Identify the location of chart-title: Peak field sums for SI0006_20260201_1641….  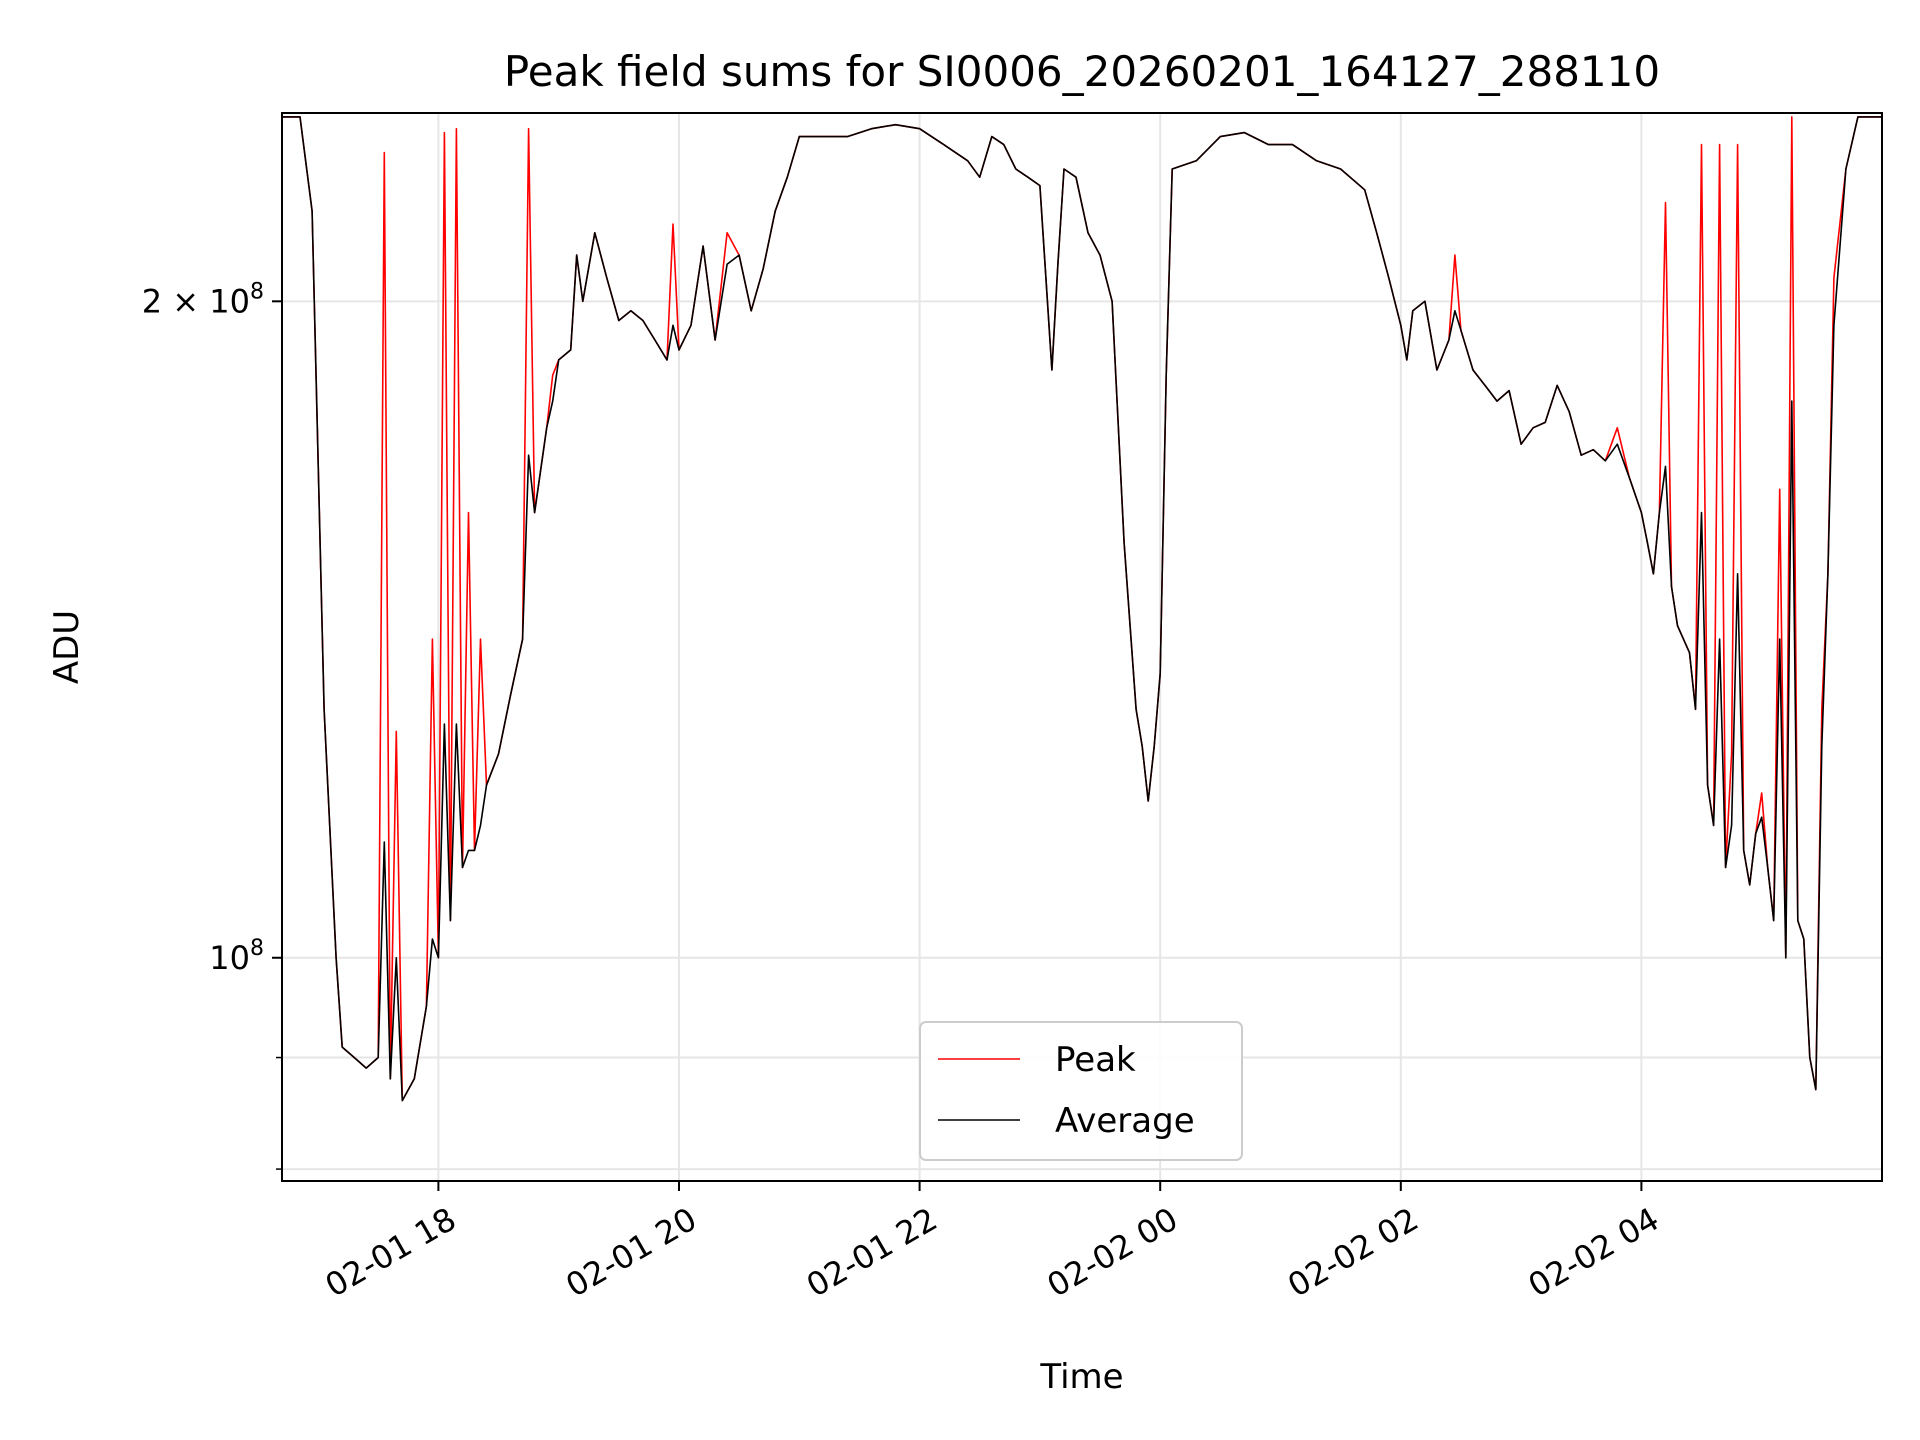
(1082, 71).